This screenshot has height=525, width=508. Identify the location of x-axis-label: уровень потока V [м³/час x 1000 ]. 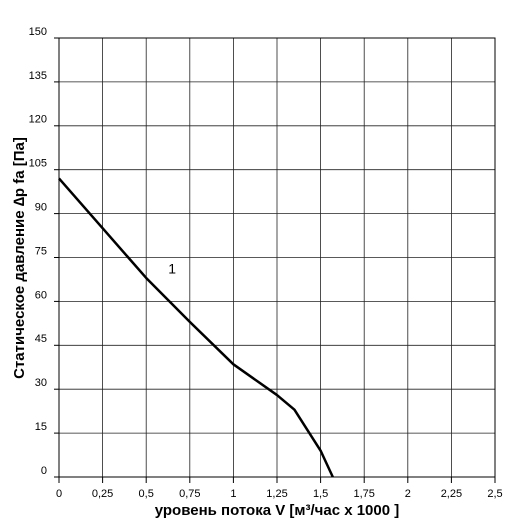
(277, 510).